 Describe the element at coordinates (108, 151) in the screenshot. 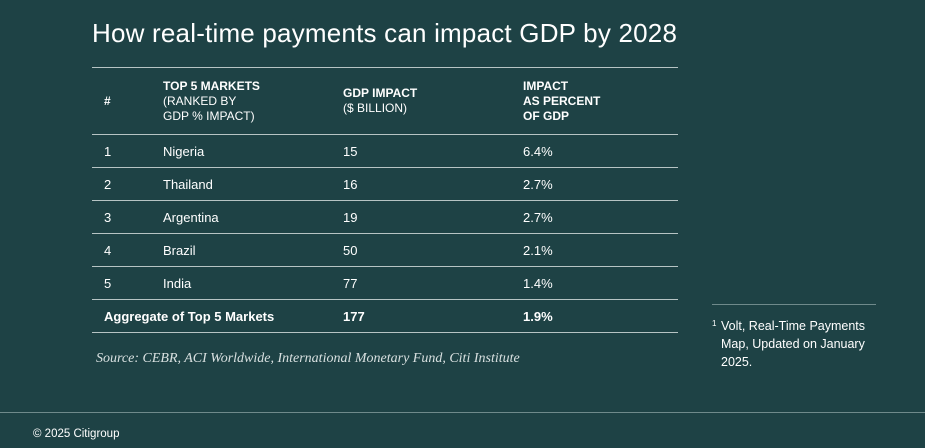

I see `row-num: 1` at that location.